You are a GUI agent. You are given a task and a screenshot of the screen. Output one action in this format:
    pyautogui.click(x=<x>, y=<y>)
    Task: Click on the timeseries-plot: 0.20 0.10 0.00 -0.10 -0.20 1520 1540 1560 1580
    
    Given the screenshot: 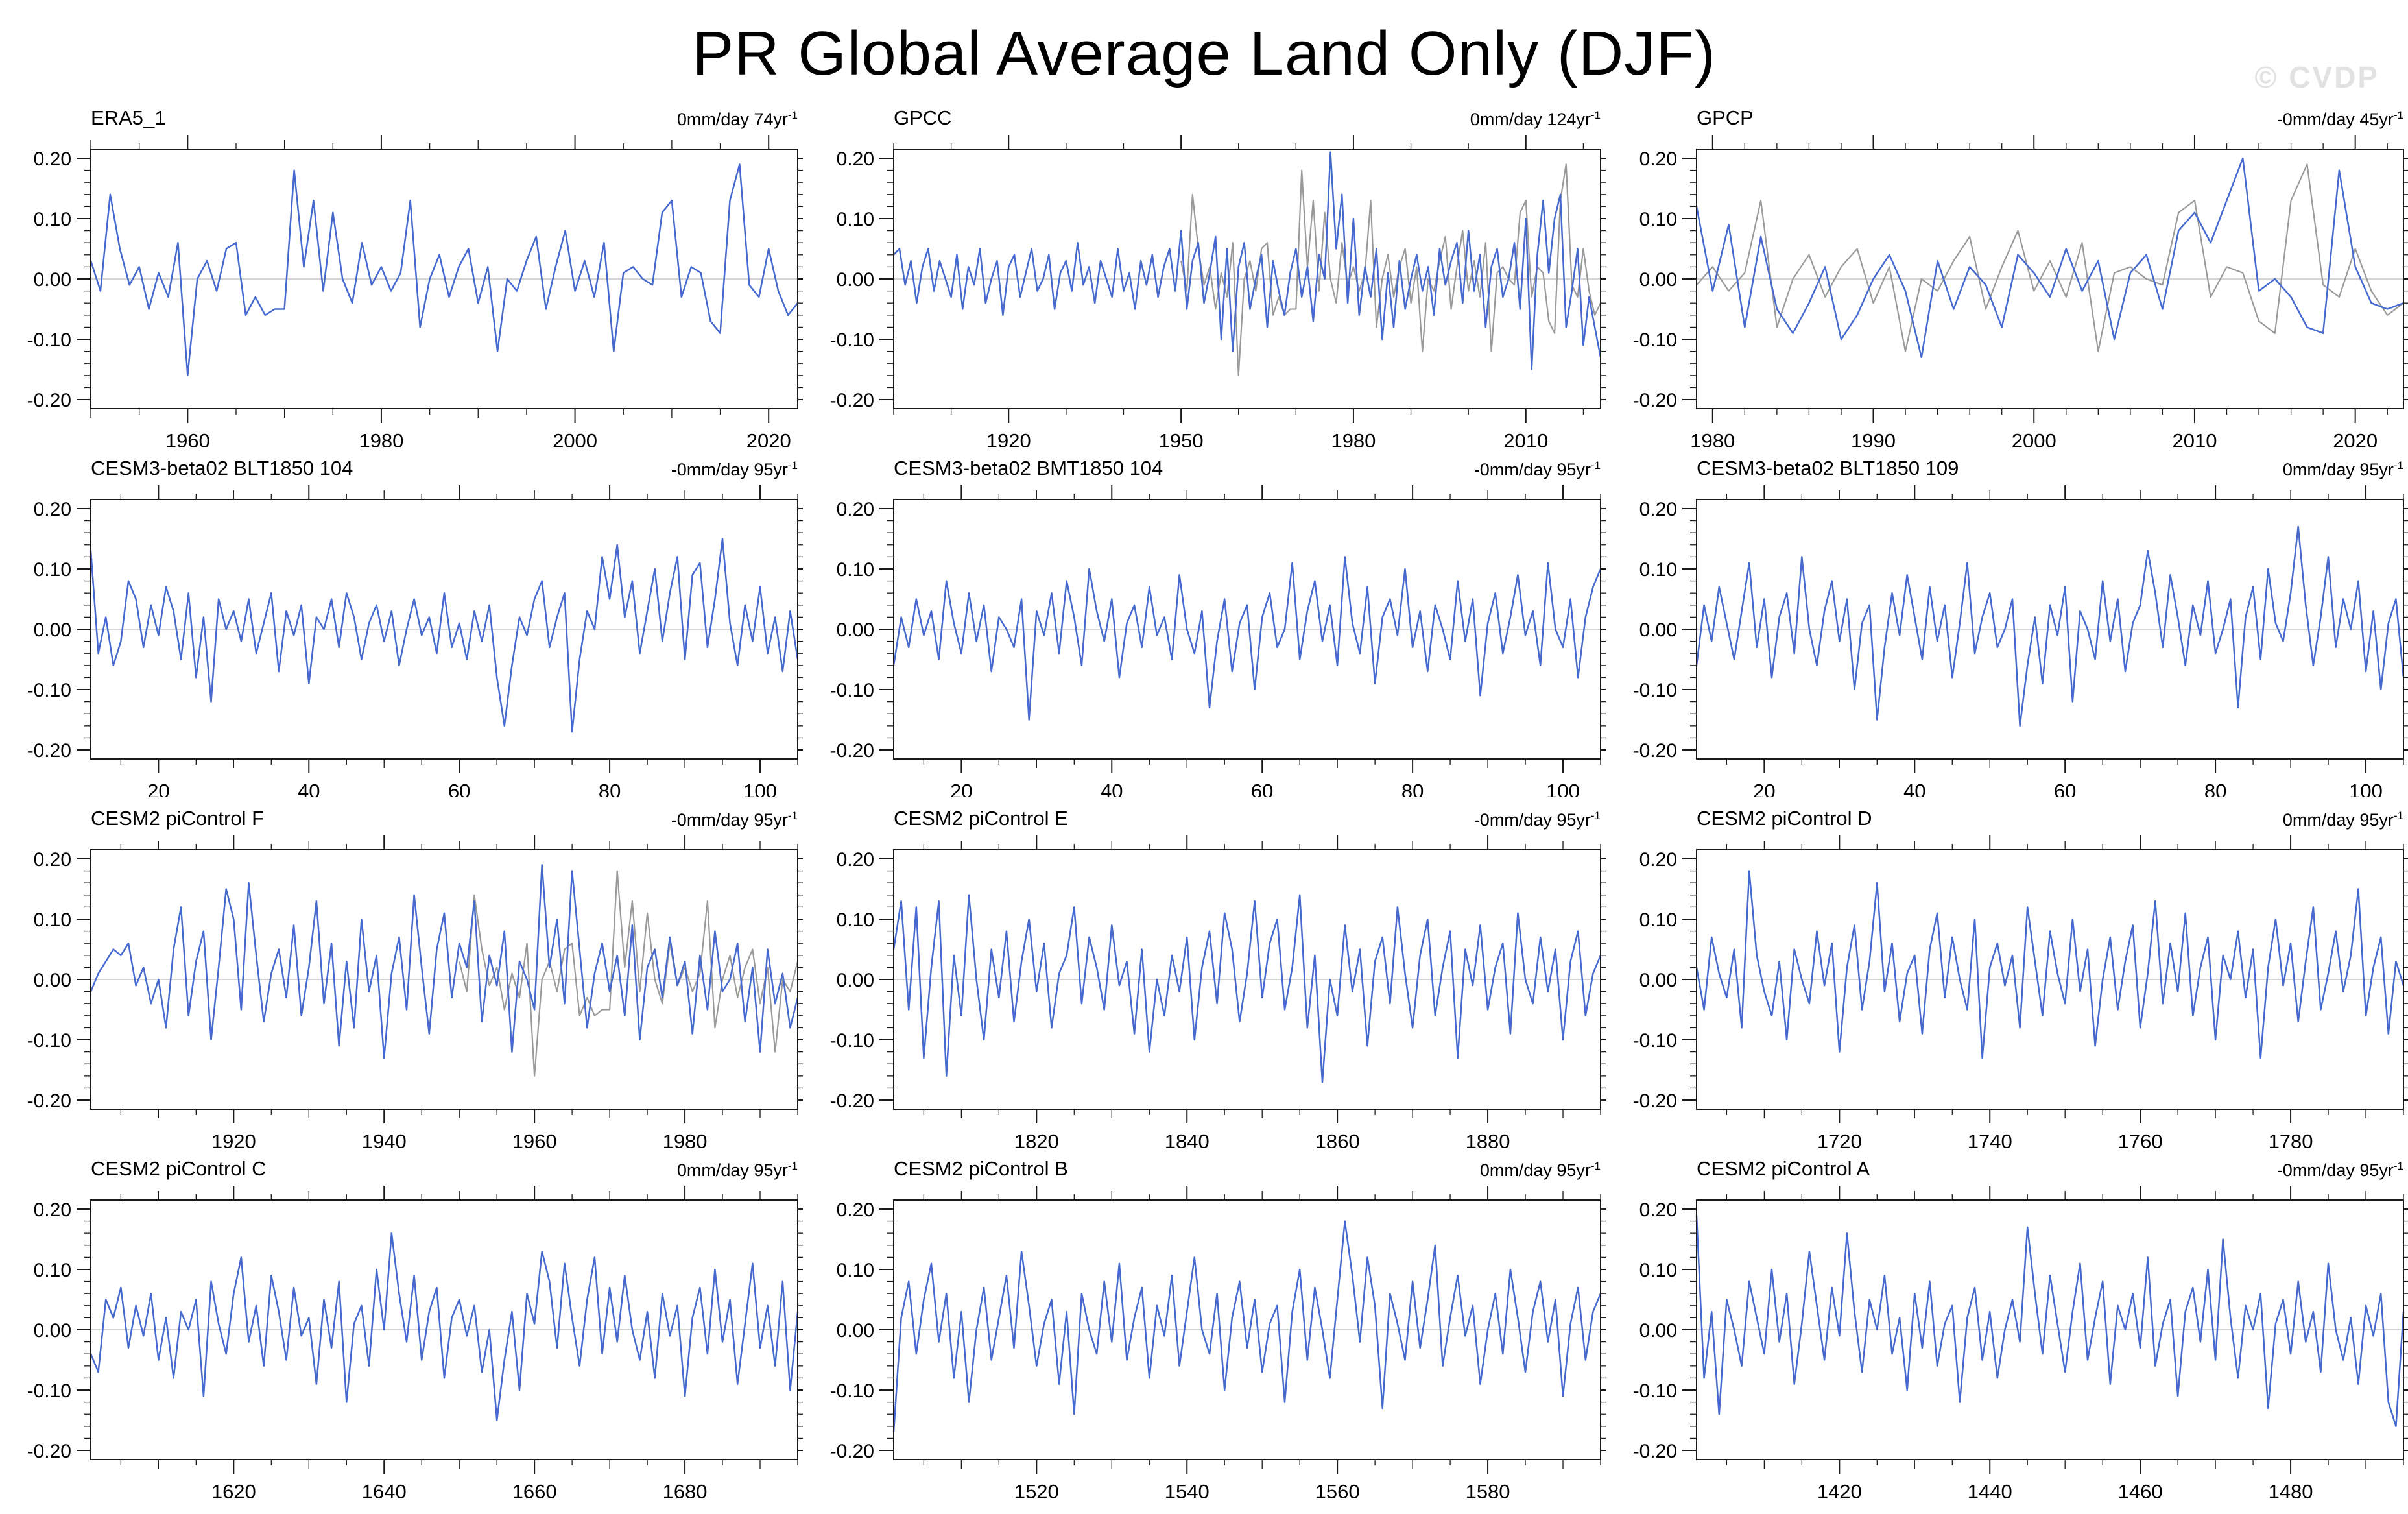 What is the action you would take?
    pyautogui.click(x=1222, y=1345)
    